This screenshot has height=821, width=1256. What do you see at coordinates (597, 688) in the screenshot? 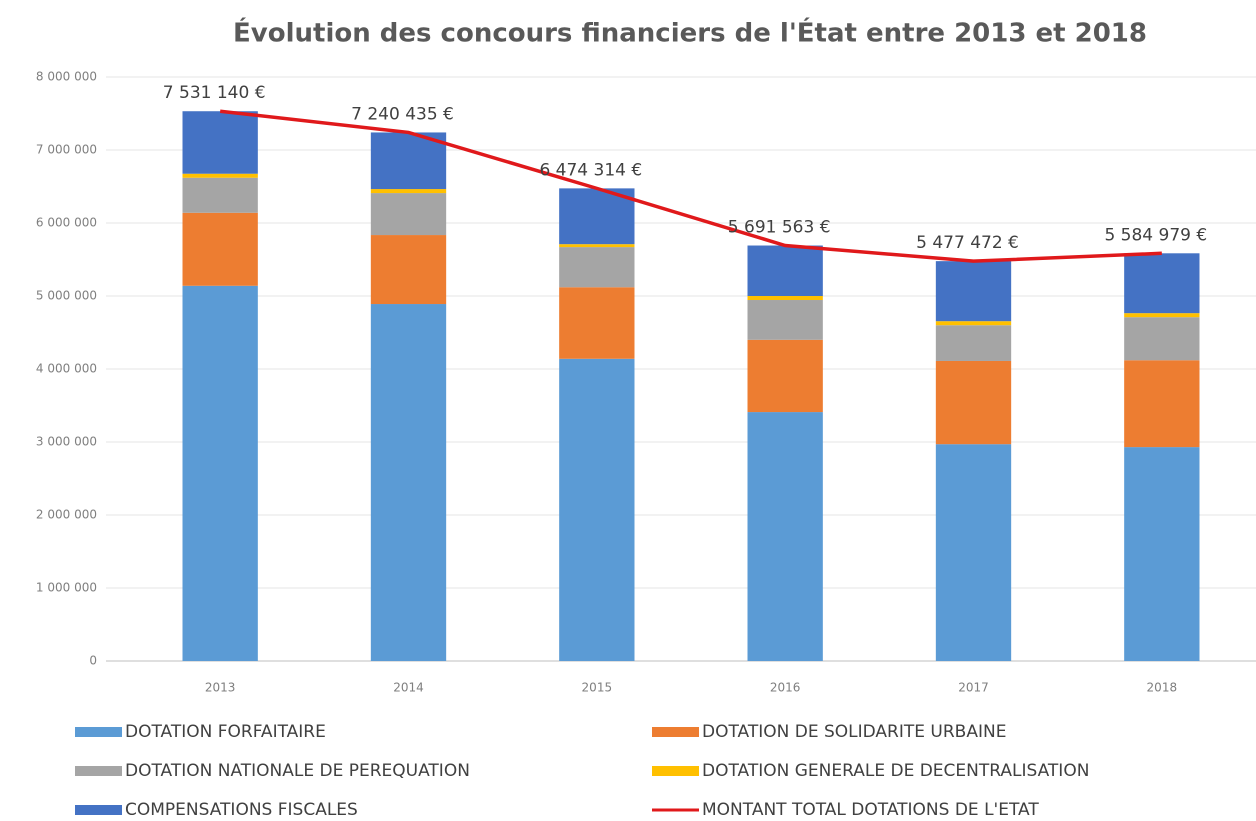
I see `x-tick-label: 2015` at bounding box center [597, 688].